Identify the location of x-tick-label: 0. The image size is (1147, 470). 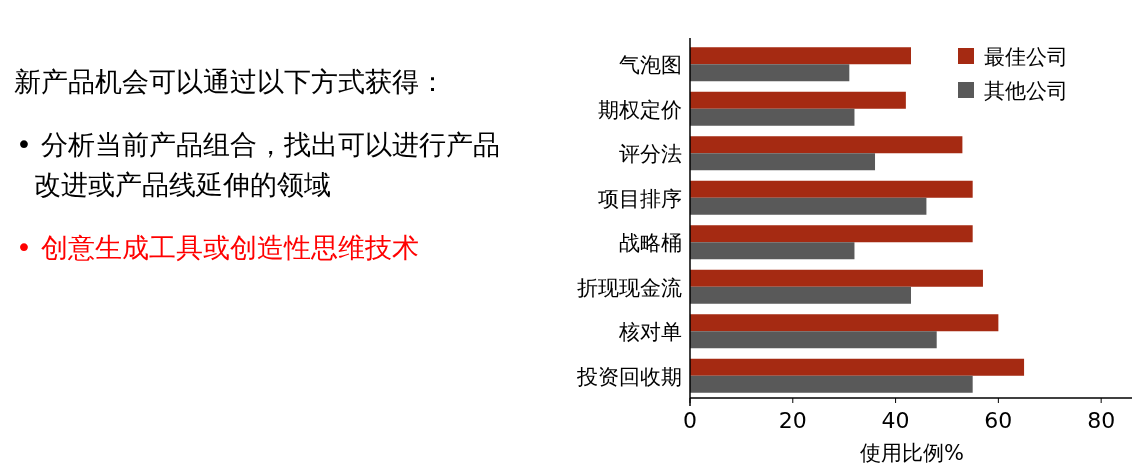
(690, 420).